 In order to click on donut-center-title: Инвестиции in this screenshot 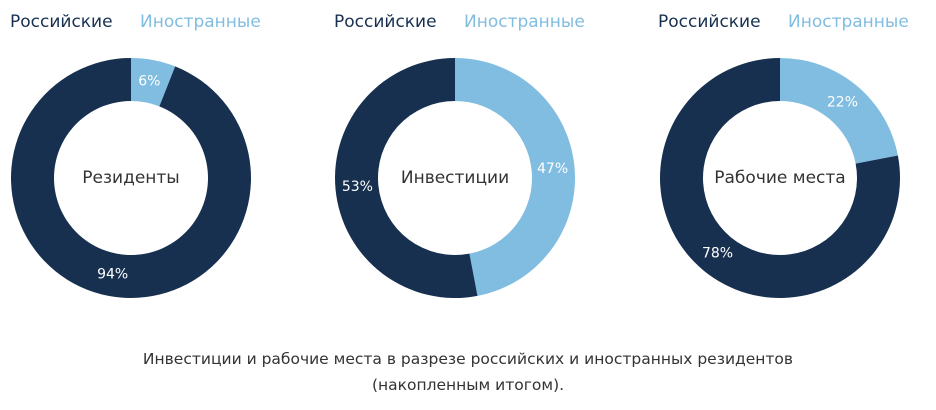, I will do `click(455, 178)`.